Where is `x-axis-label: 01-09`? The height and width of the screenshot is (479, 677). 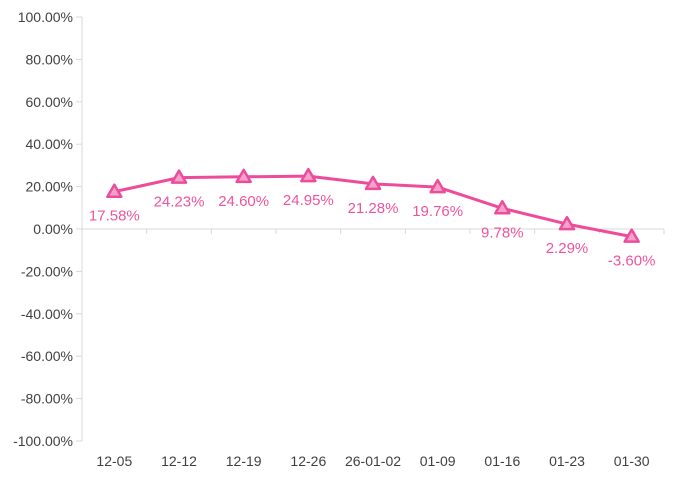
x-axis-label: 01-09 is located at coordinates (438, 461).